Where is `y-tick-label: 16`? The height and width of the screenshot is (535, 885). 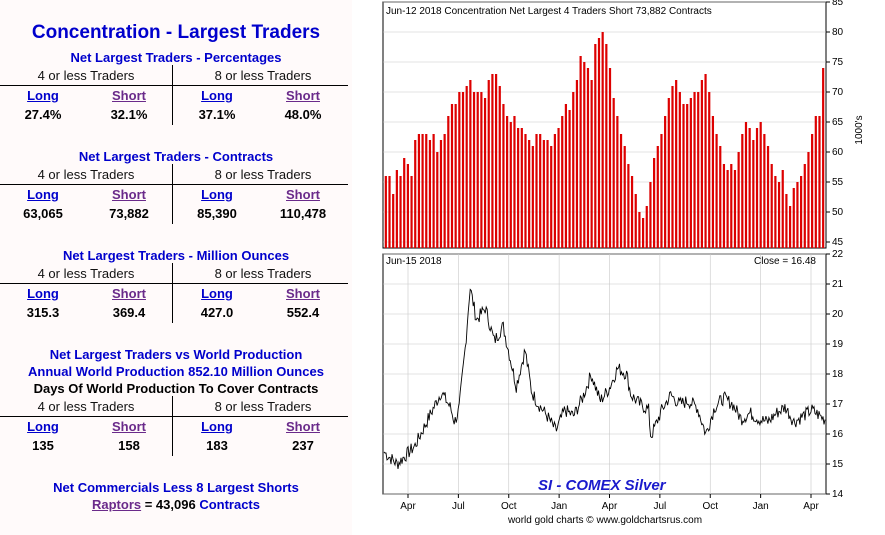 y-tick-label: 16 is located at coordinates (838, 434).